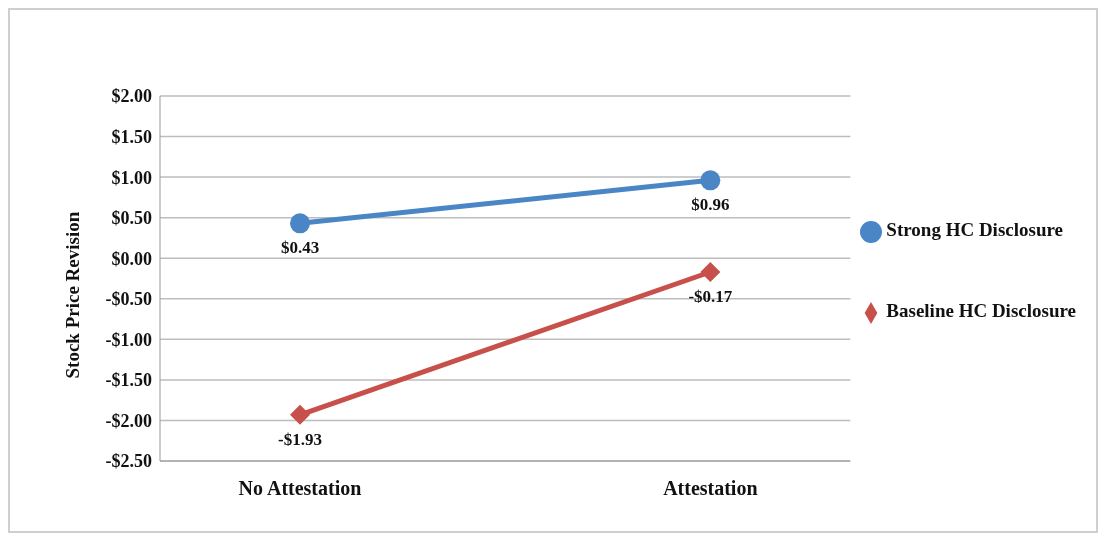 This screenshot has width=1105, height=543. I want to click on data-label: $0.43, so click(300, 248).